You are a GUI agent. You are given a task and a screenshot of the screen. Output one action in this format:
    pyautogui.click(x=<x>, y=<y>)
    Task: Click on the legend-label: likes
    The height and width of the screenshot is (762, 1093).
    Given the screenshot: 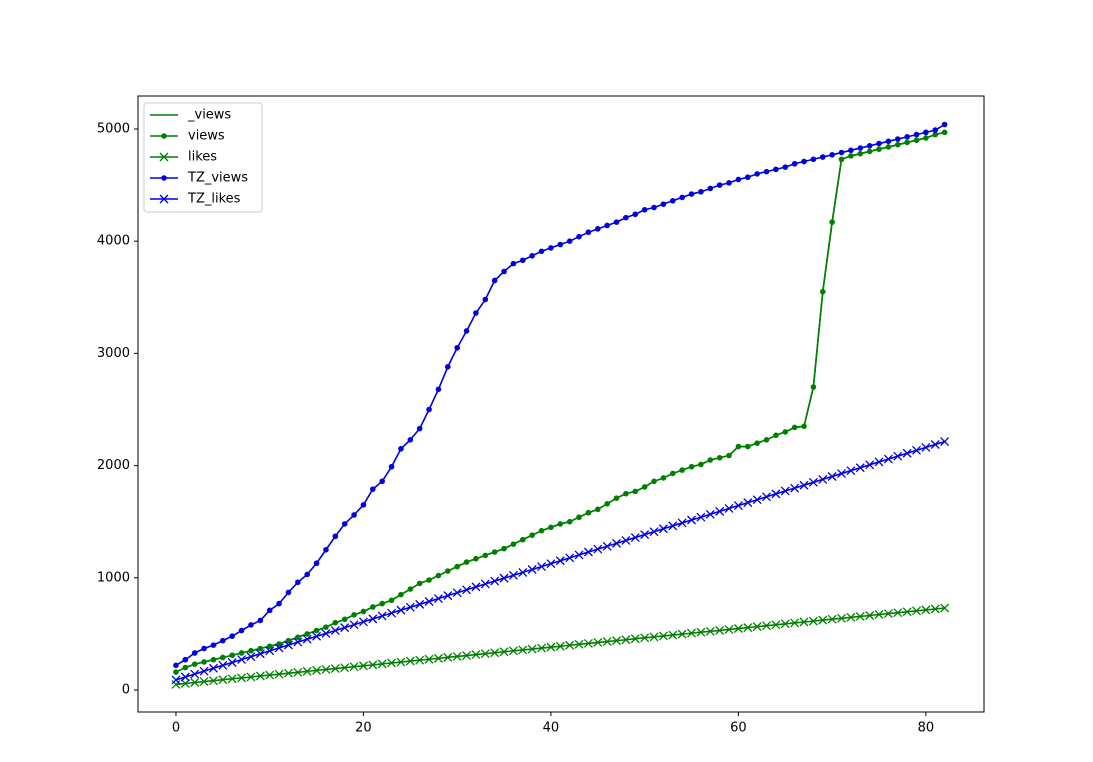 What is the action you would take?
    pyautogui.click(x=202, y=157)
    